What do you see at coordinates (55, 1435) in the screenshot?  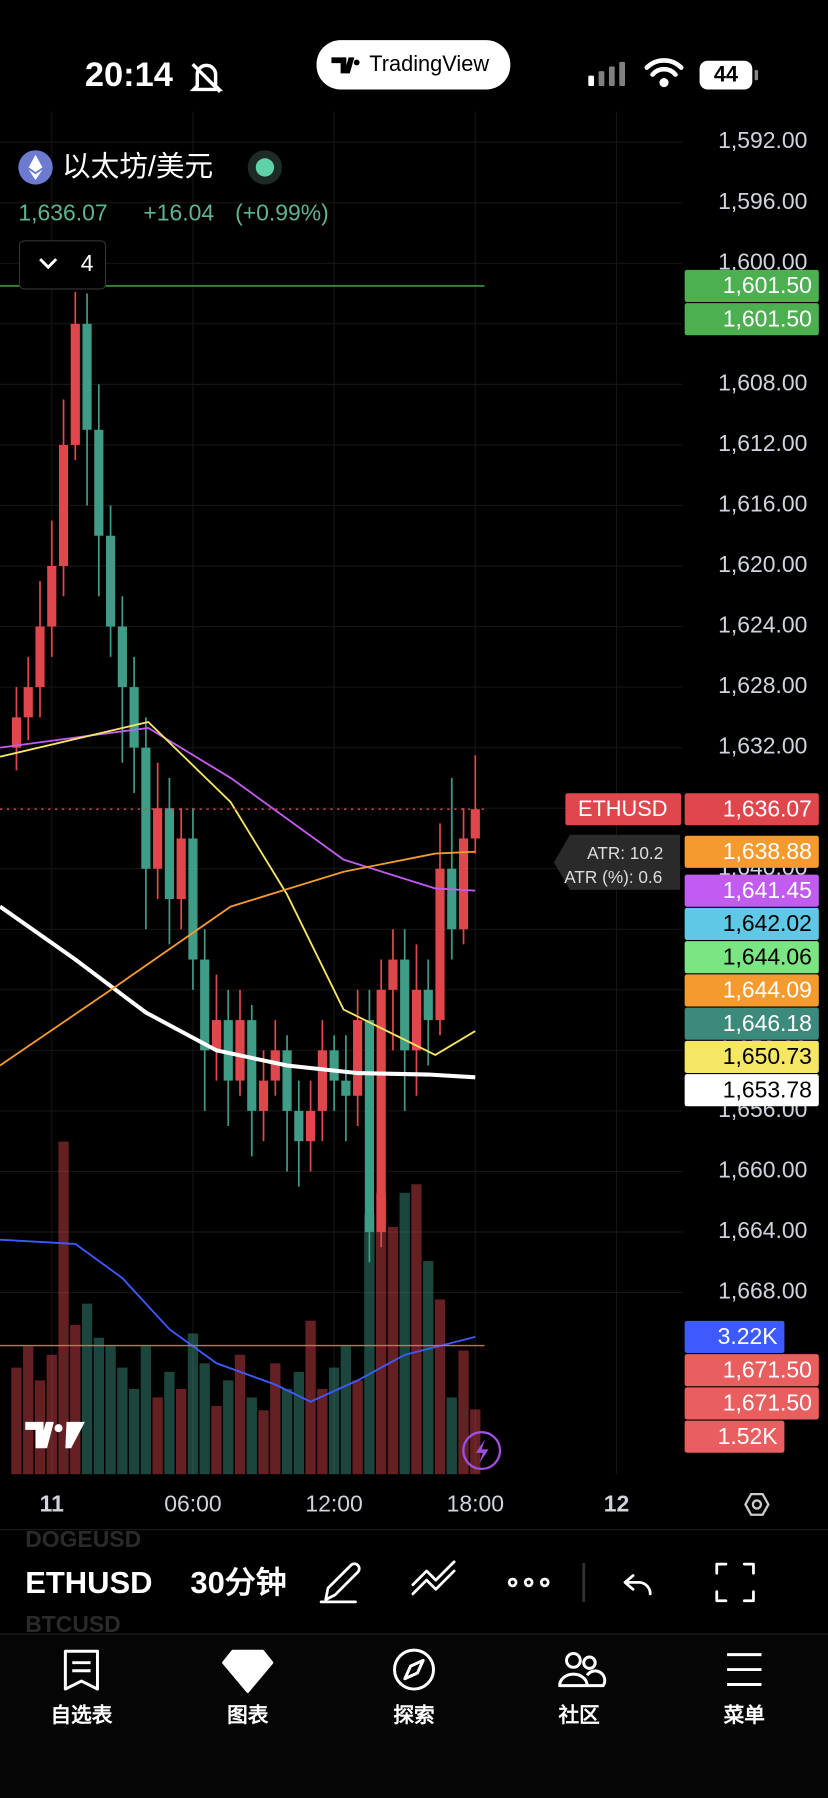 I see `tv-watermark` at bounding box center [55, 1435].